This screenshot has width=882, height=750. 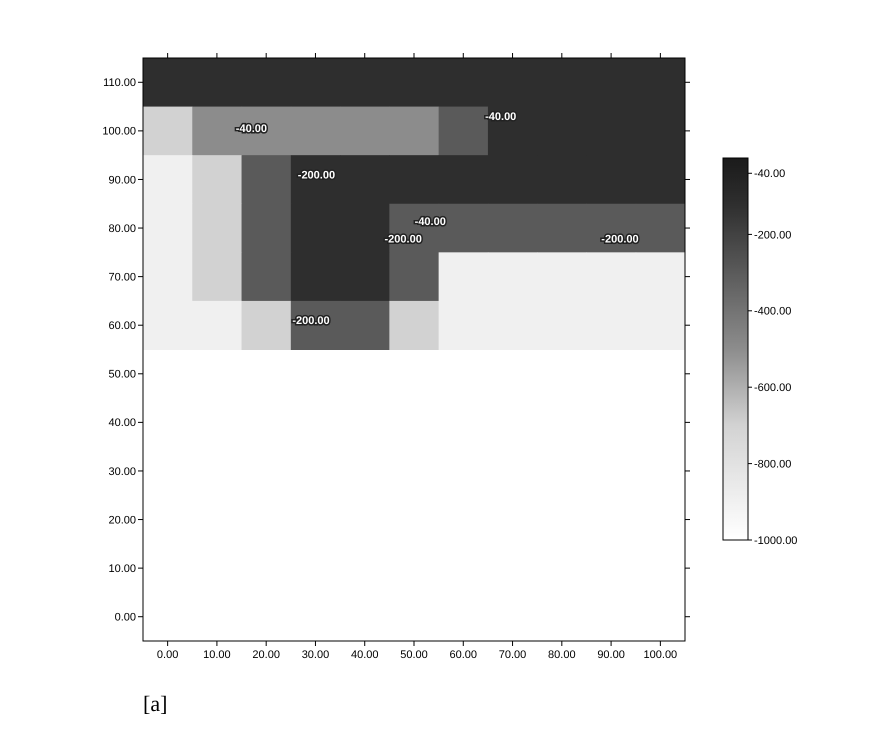 What do you see at coordinates (119, 132) in the screenshot?
I see `y-tick-label: 100.00` at bounding box center [119, 132].